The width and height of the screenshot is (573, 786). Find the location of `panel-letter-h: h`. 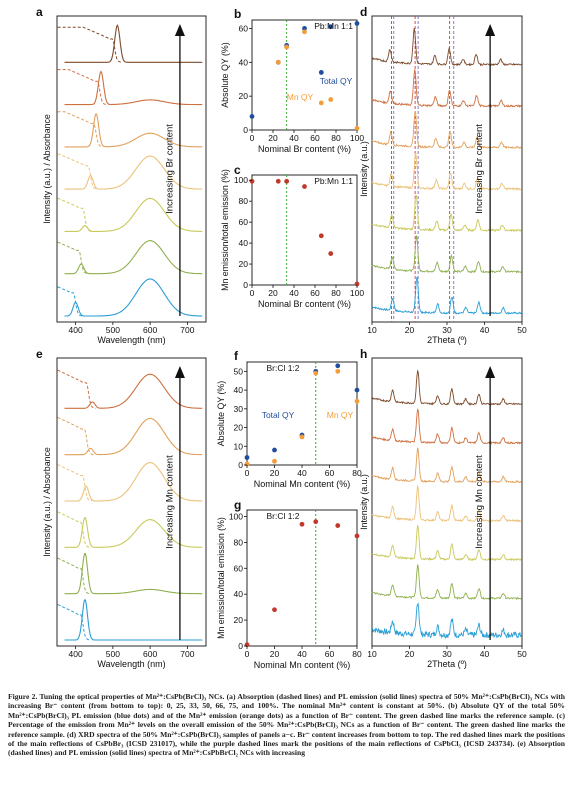

panel-letter-h: h is located at coordinates (363, 354).